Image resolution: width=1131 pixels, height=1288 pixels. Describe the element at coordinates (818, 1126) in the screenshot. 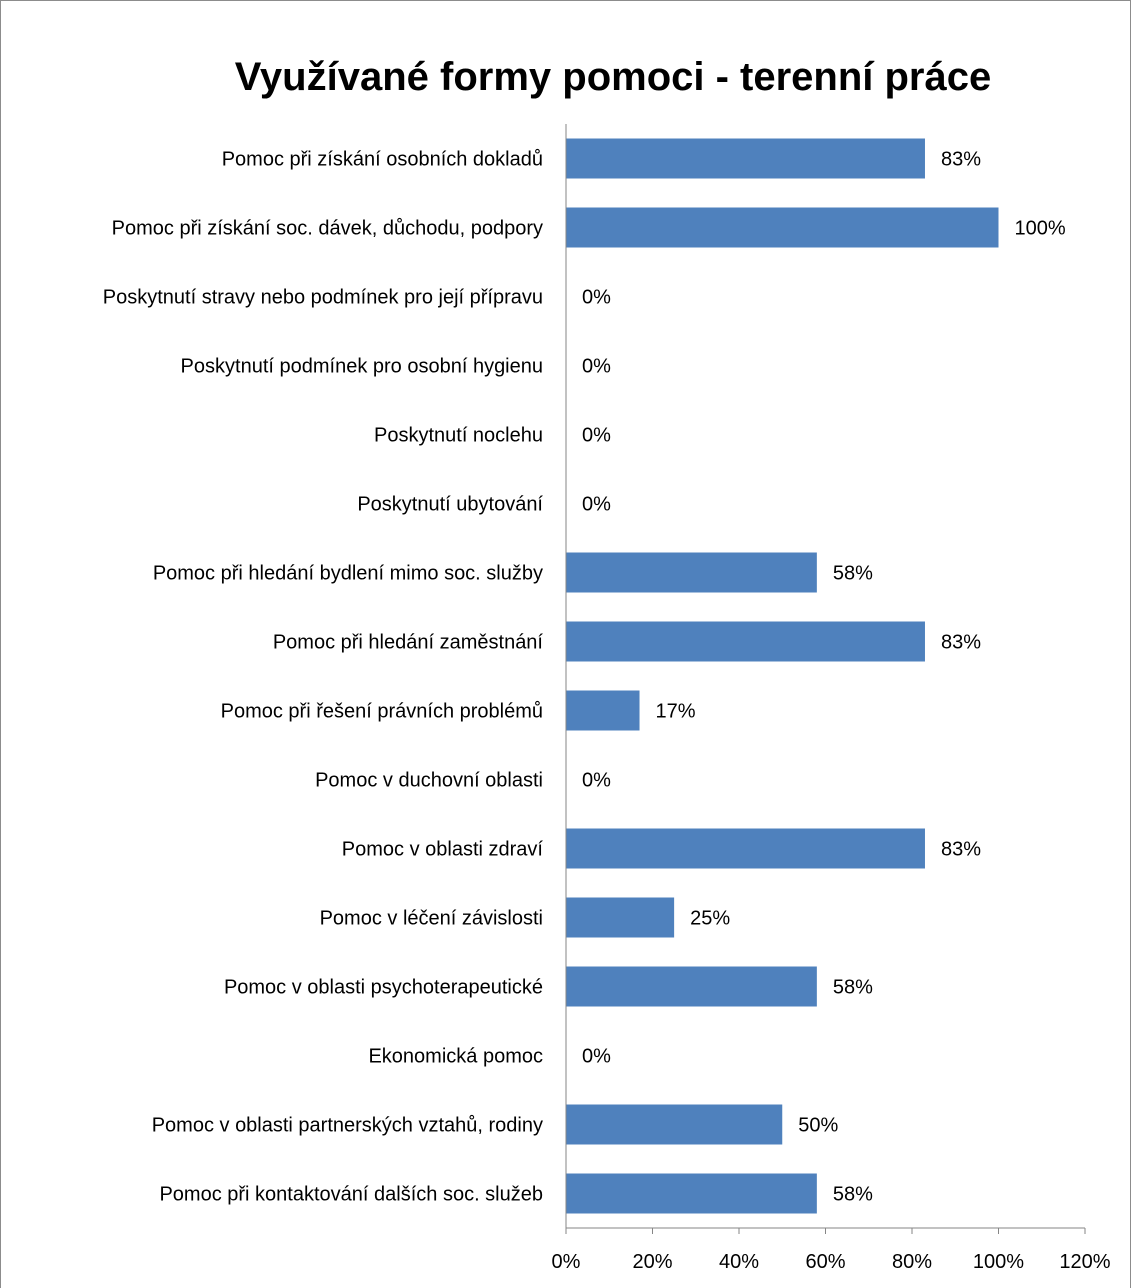

I see `data-label: 50%` at that location.